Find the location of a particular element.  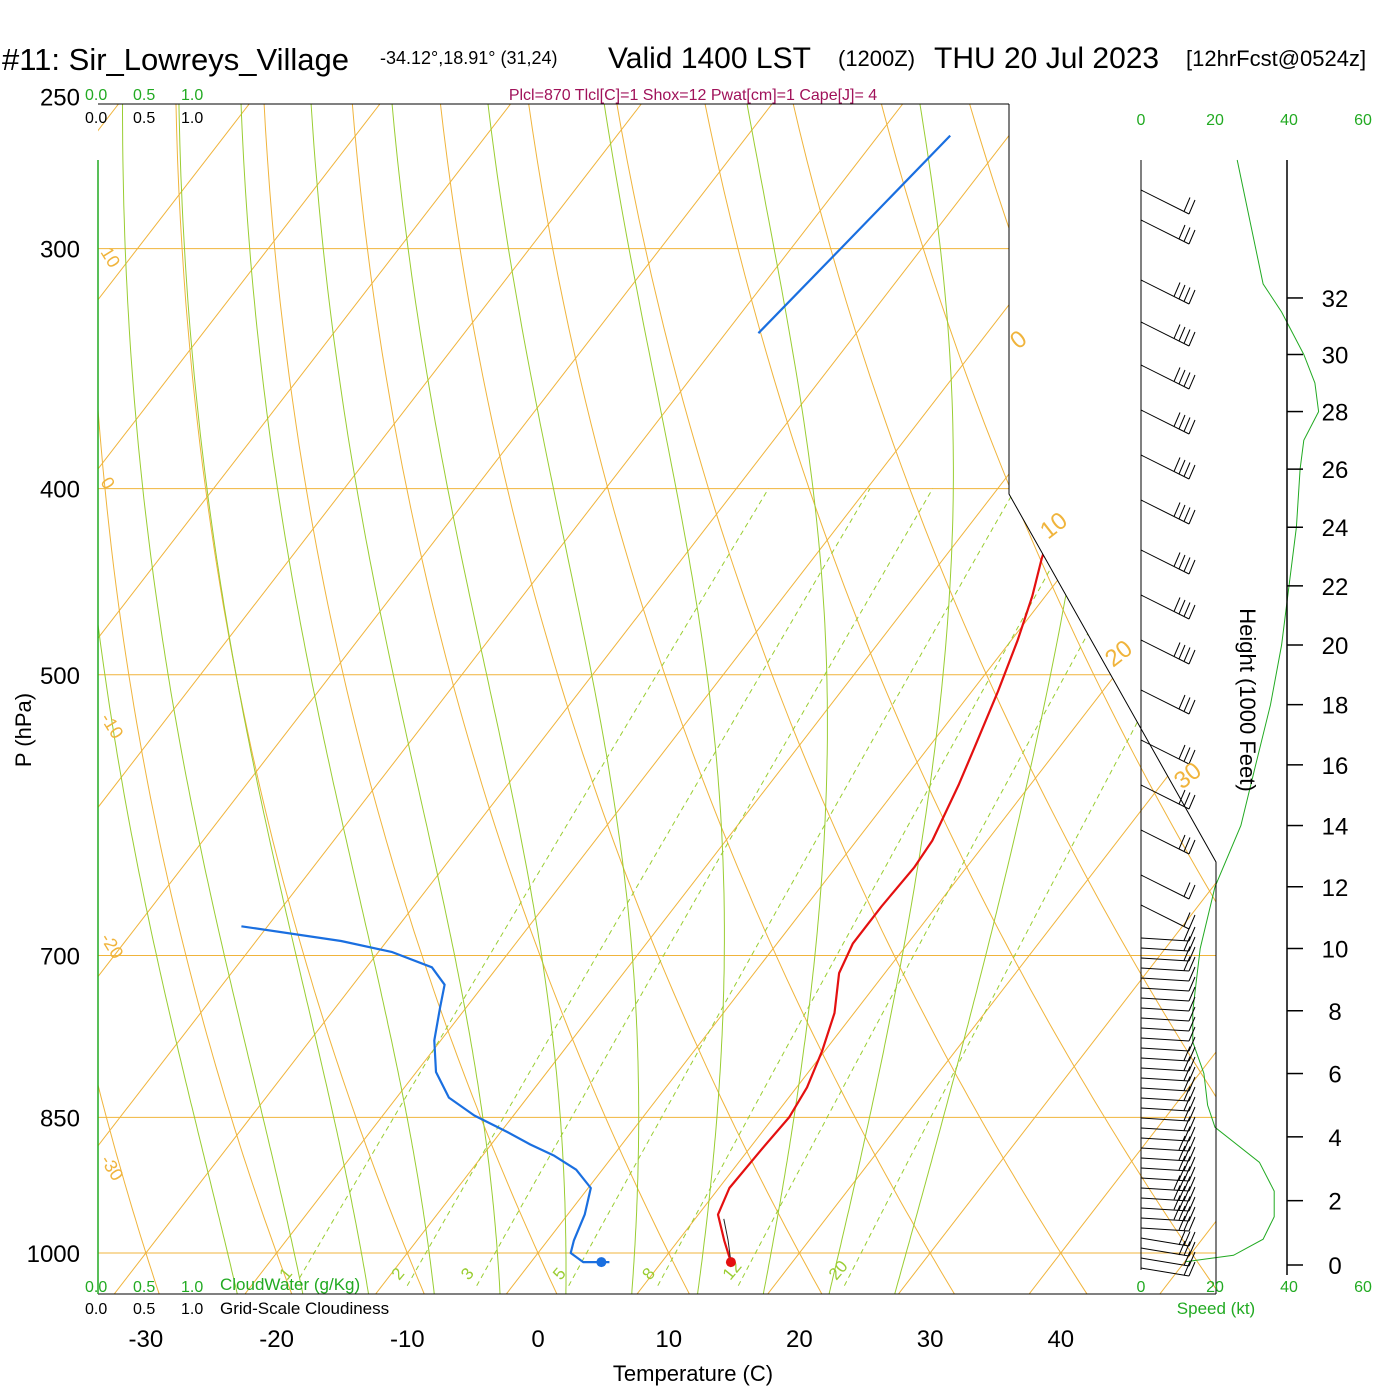

speed-tick-bottom: 40 is located at coordinates (1289, 1287).